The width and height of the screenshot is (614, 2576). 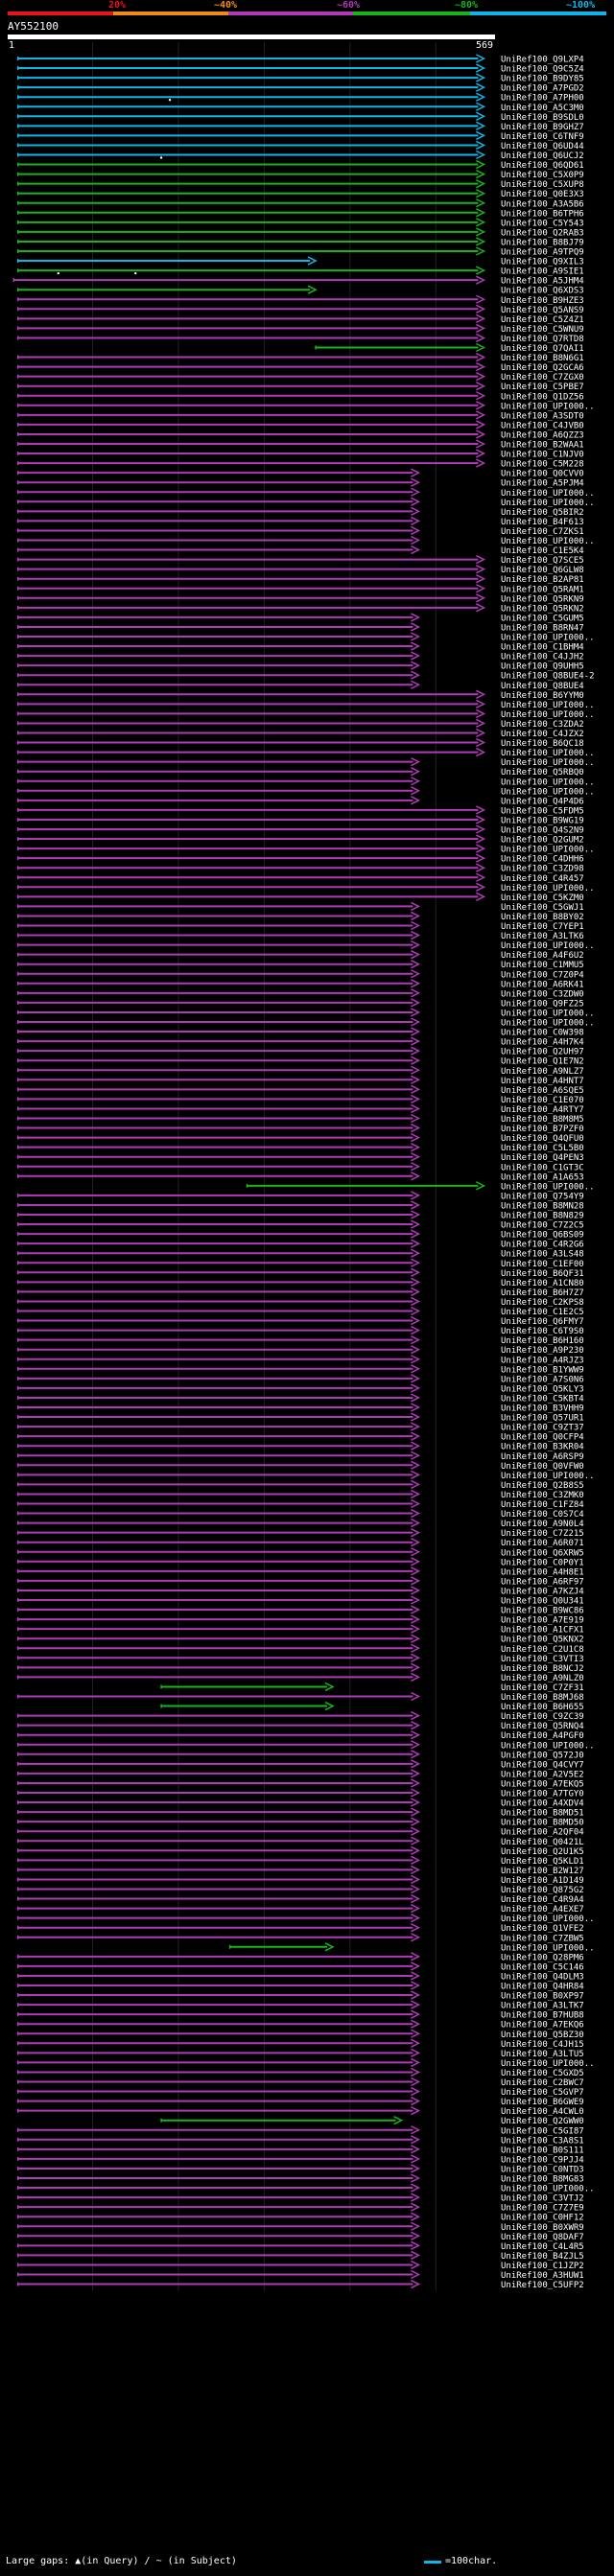 I want to click on hit-label: UniRef100_B0XWR9, so click(x=542, y=2228).